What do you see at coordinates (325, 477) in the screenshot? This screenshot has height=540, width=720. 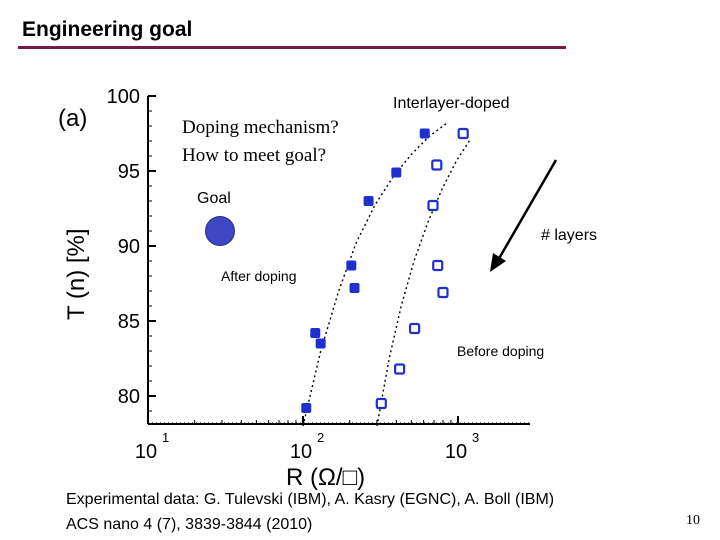 I see `x-axis-label: R (Ω/□)` at bounding box center [325, 477].